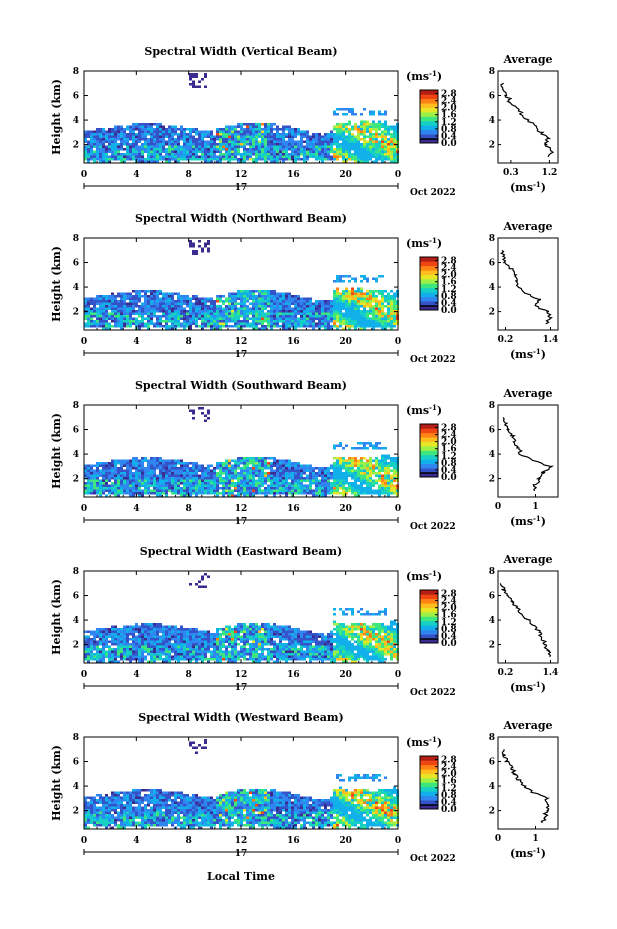 Image resolution: width=617 pixels, height=929 pixels. Describe the element at coordinates (527, 226) in the screenshot. I see `average-title: Average` at that location.